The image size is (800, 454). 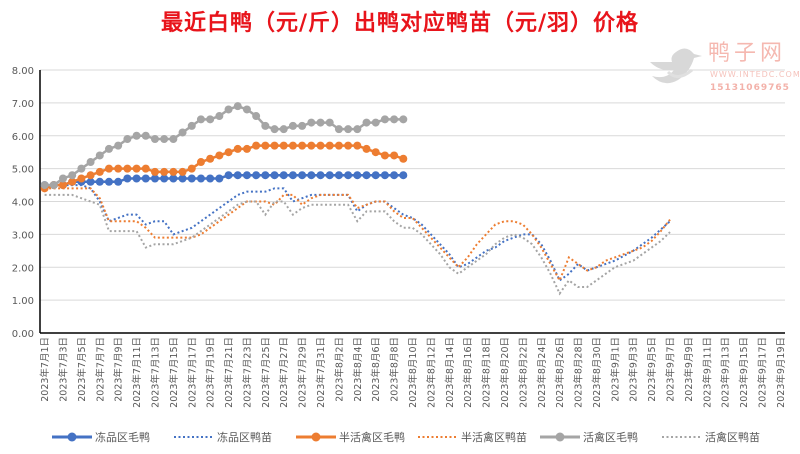 What do you see at coordinates (45, 369) in the screenshot?
I see `x-tick-label: 2023年7月1日` at bounding box center [45, 369].